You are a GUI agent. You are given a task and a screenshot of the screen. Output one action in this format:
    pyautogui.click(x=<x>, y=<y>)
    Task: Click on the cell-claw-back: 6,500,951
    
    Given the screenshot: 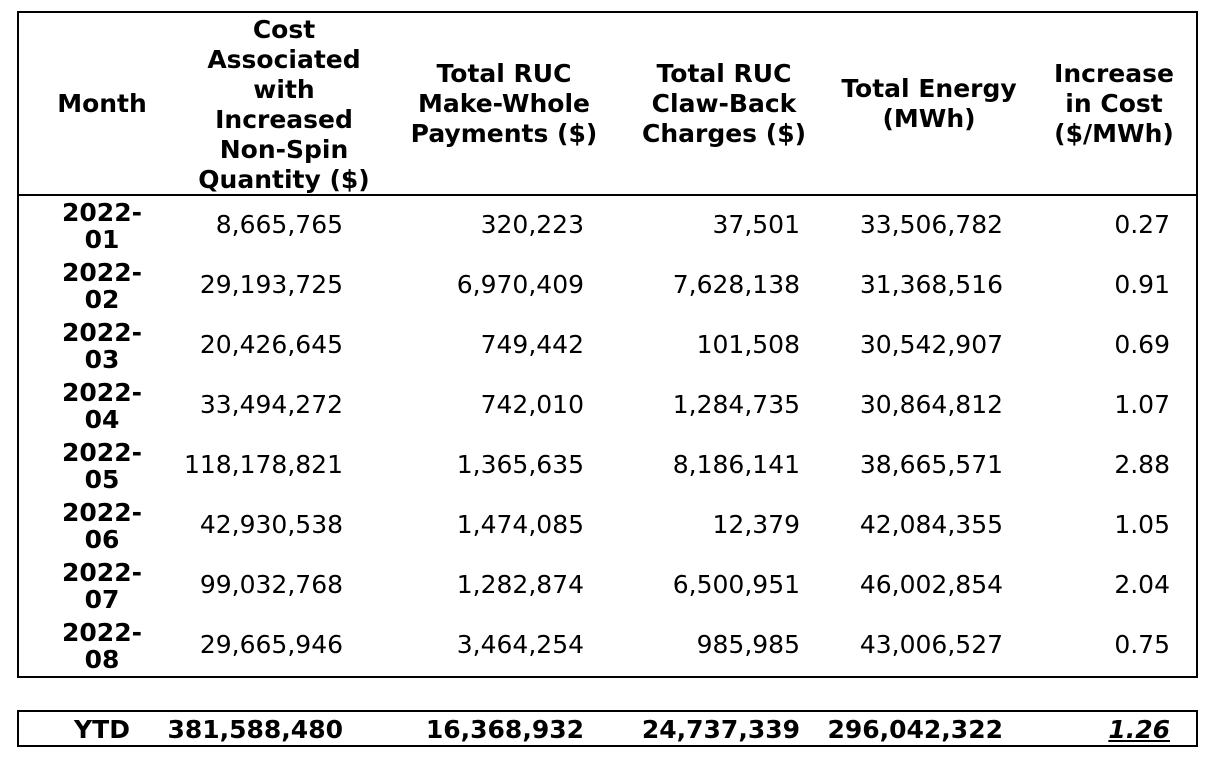 What is the action you would take?
    pyautogui.click(x=736, y=584)
    